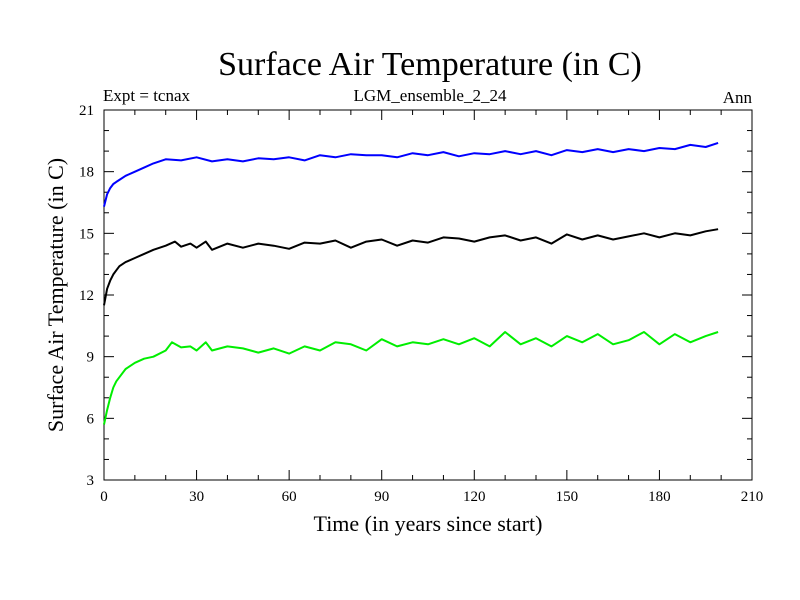 The image size is (800, 600). I want to click on series-line-green, so click(411, 378).